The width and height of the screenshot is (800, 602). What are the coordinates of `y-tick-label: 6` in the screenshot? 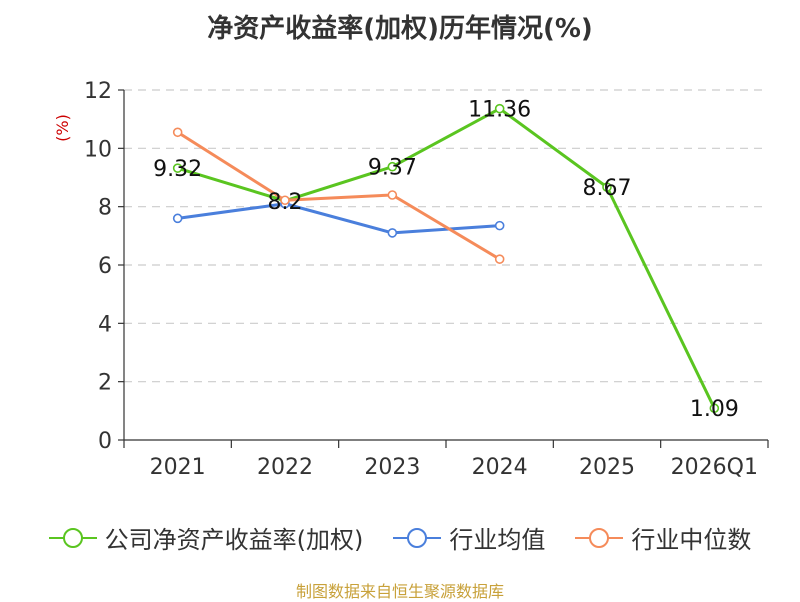 It's located at (105, 266).